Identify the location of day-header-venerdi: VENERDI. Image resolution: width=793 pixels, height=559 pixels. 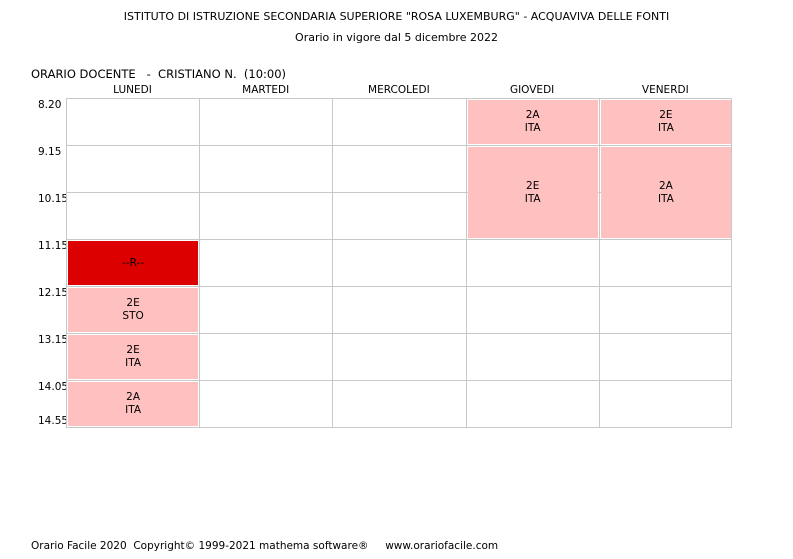
(665, 90).